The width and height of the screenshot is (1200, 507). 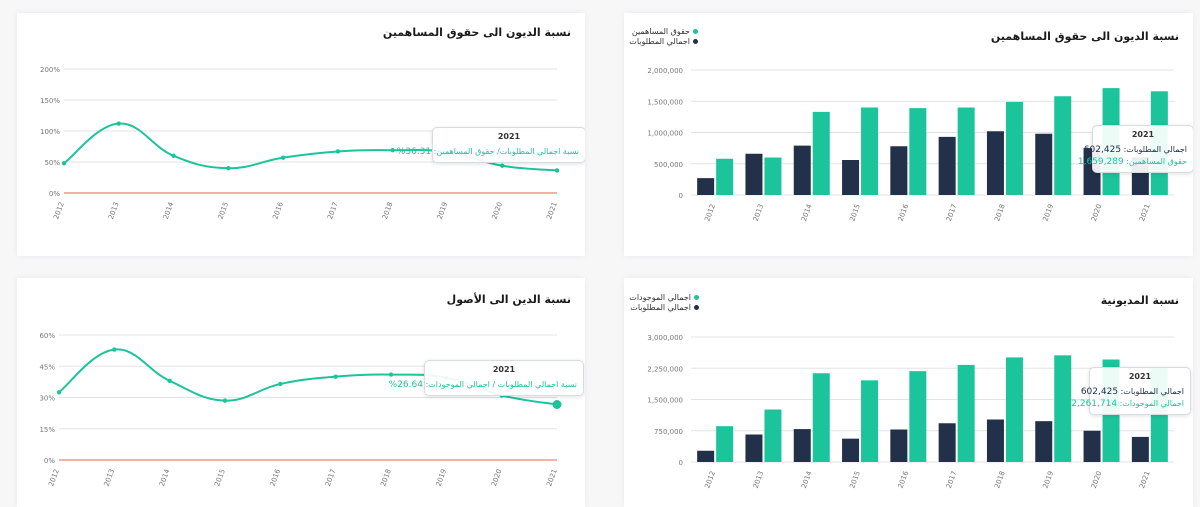 What do you see at coordinates (47, 336) in the screenshot?
I see `y-tick-label: 60%` at bounding box center [47, 336].